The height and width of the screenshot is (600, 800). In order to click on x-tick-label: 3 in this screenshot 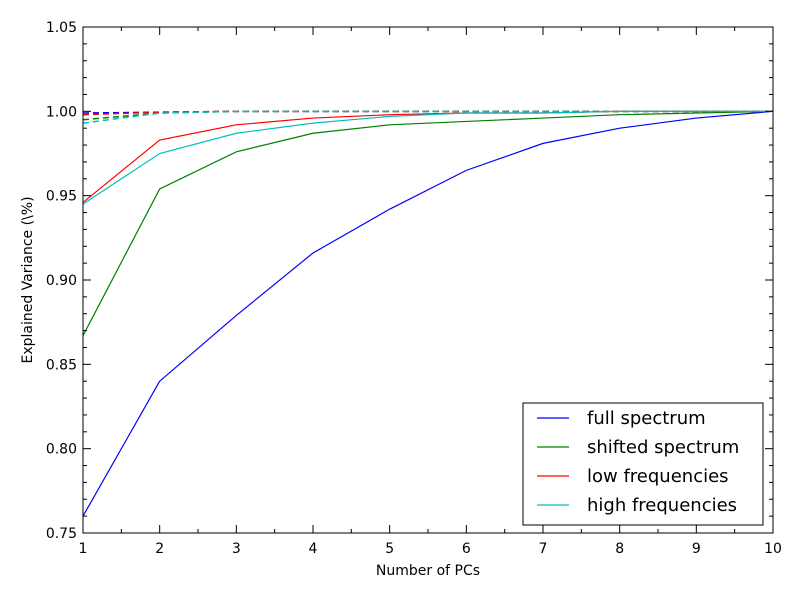, I will do `click(236, 549)`.